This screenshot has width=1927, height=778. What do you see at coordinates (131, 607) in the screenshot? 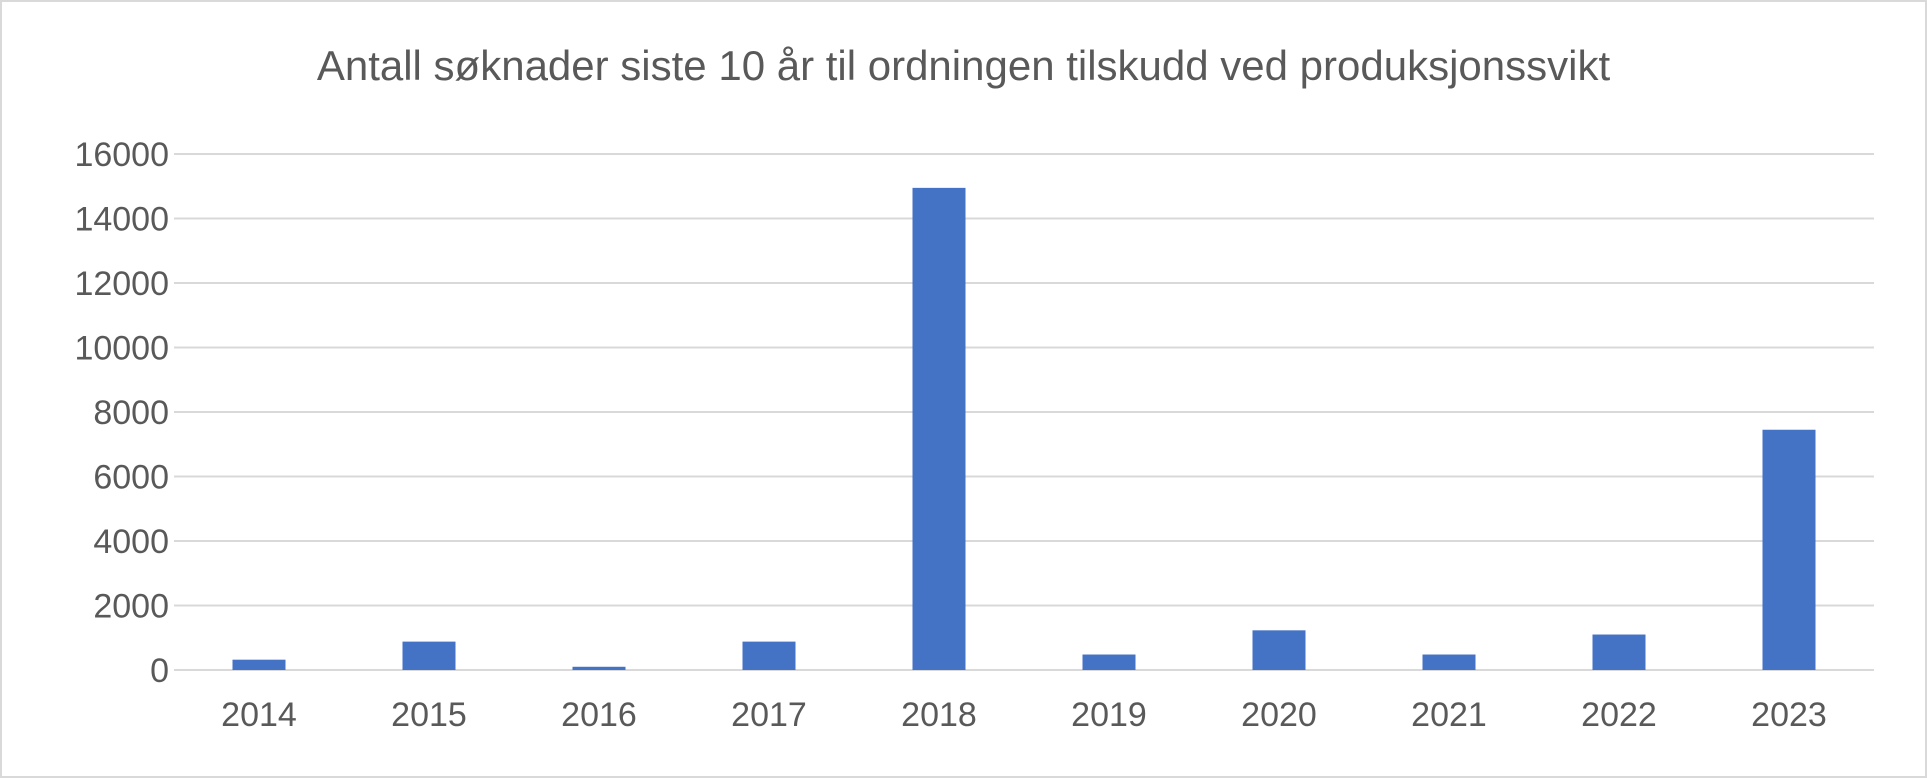
I see `y-tick-label: 2000` at bounding box center [131, 607].